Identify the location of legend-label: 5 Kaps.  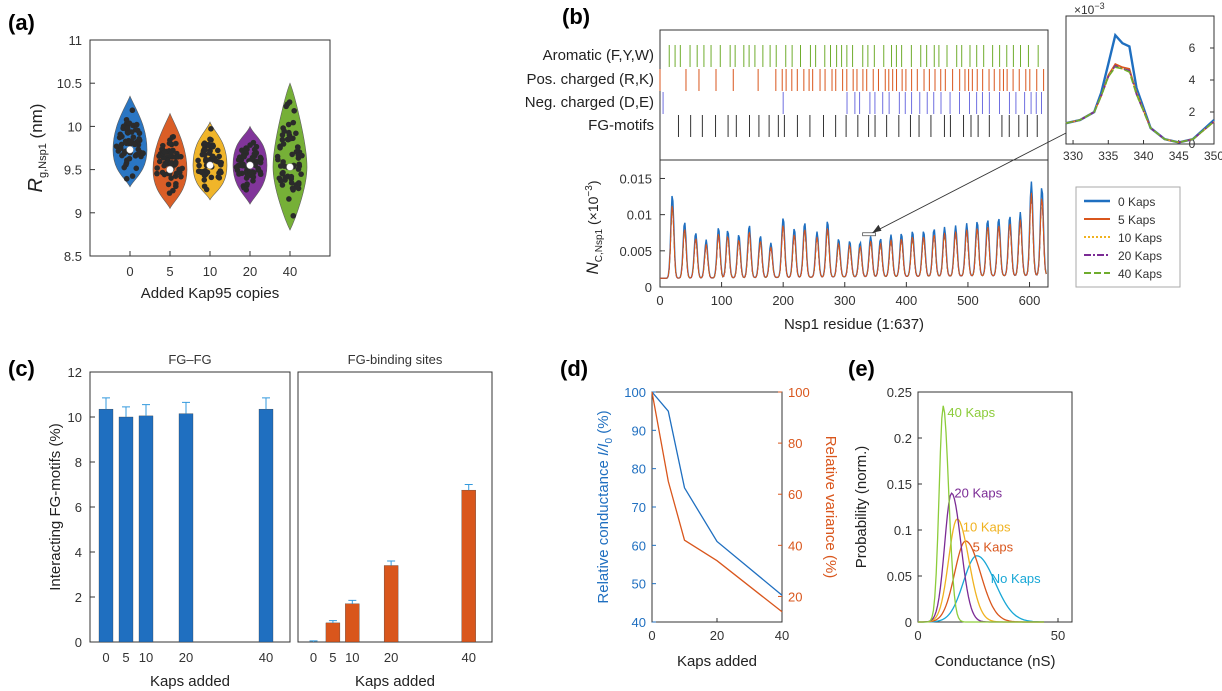
(1136, 220).